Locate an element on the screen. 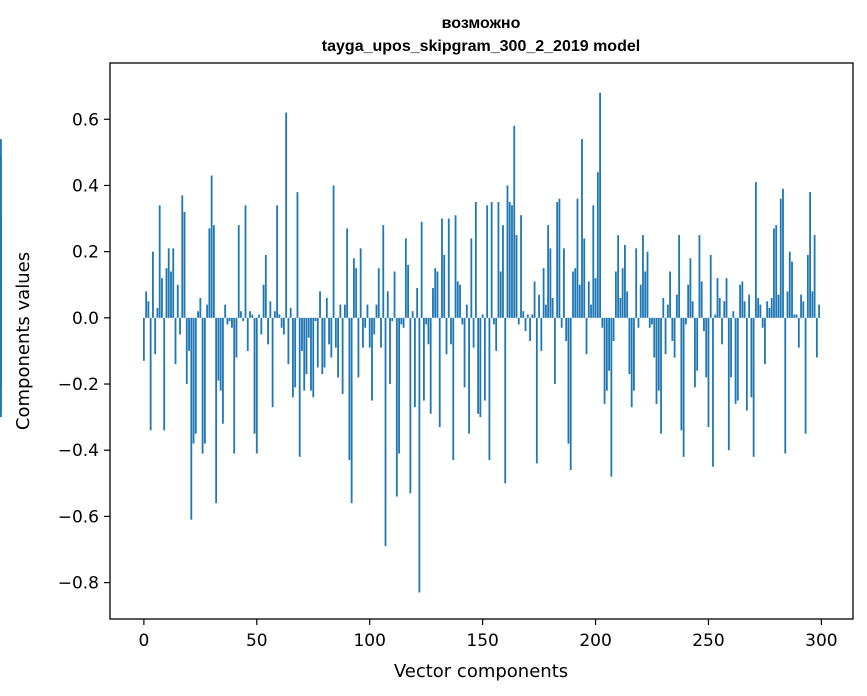 The width and height of the screenshot is (867, 696). y-tick-label: −0.4 is located at coordinates (78, 451).